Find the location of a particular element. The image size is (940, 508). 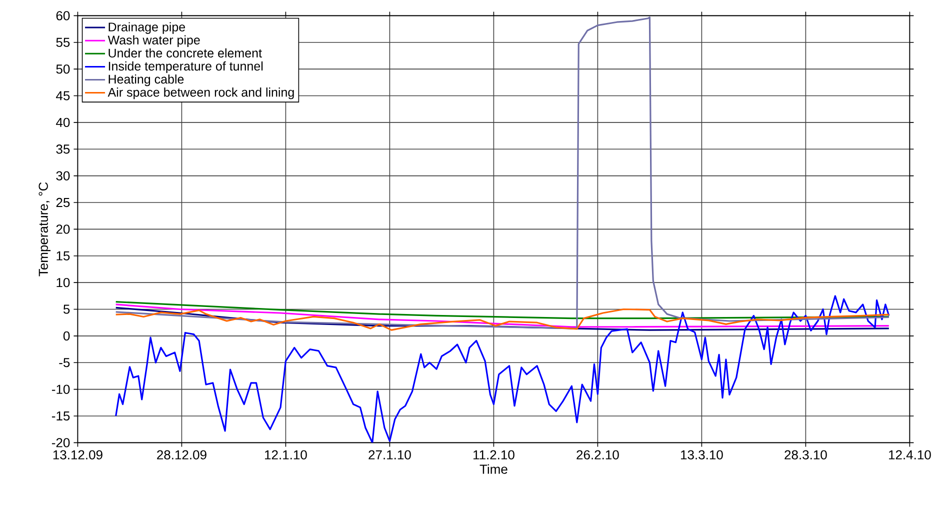

y-tick-label: -10 is located at coordinates (61, 389).